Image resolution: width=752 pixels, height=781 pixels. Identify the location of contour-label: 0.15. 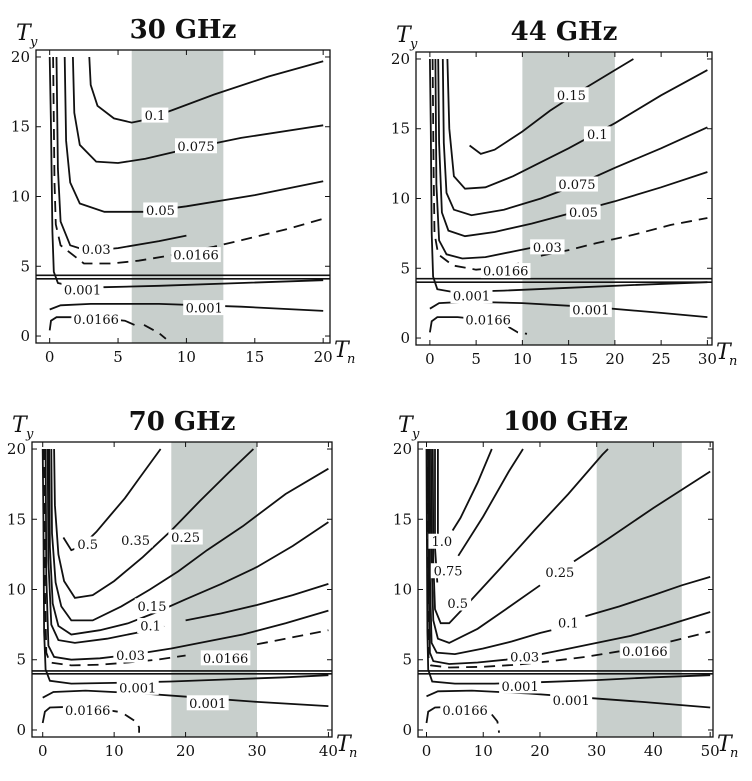
(152, 607).